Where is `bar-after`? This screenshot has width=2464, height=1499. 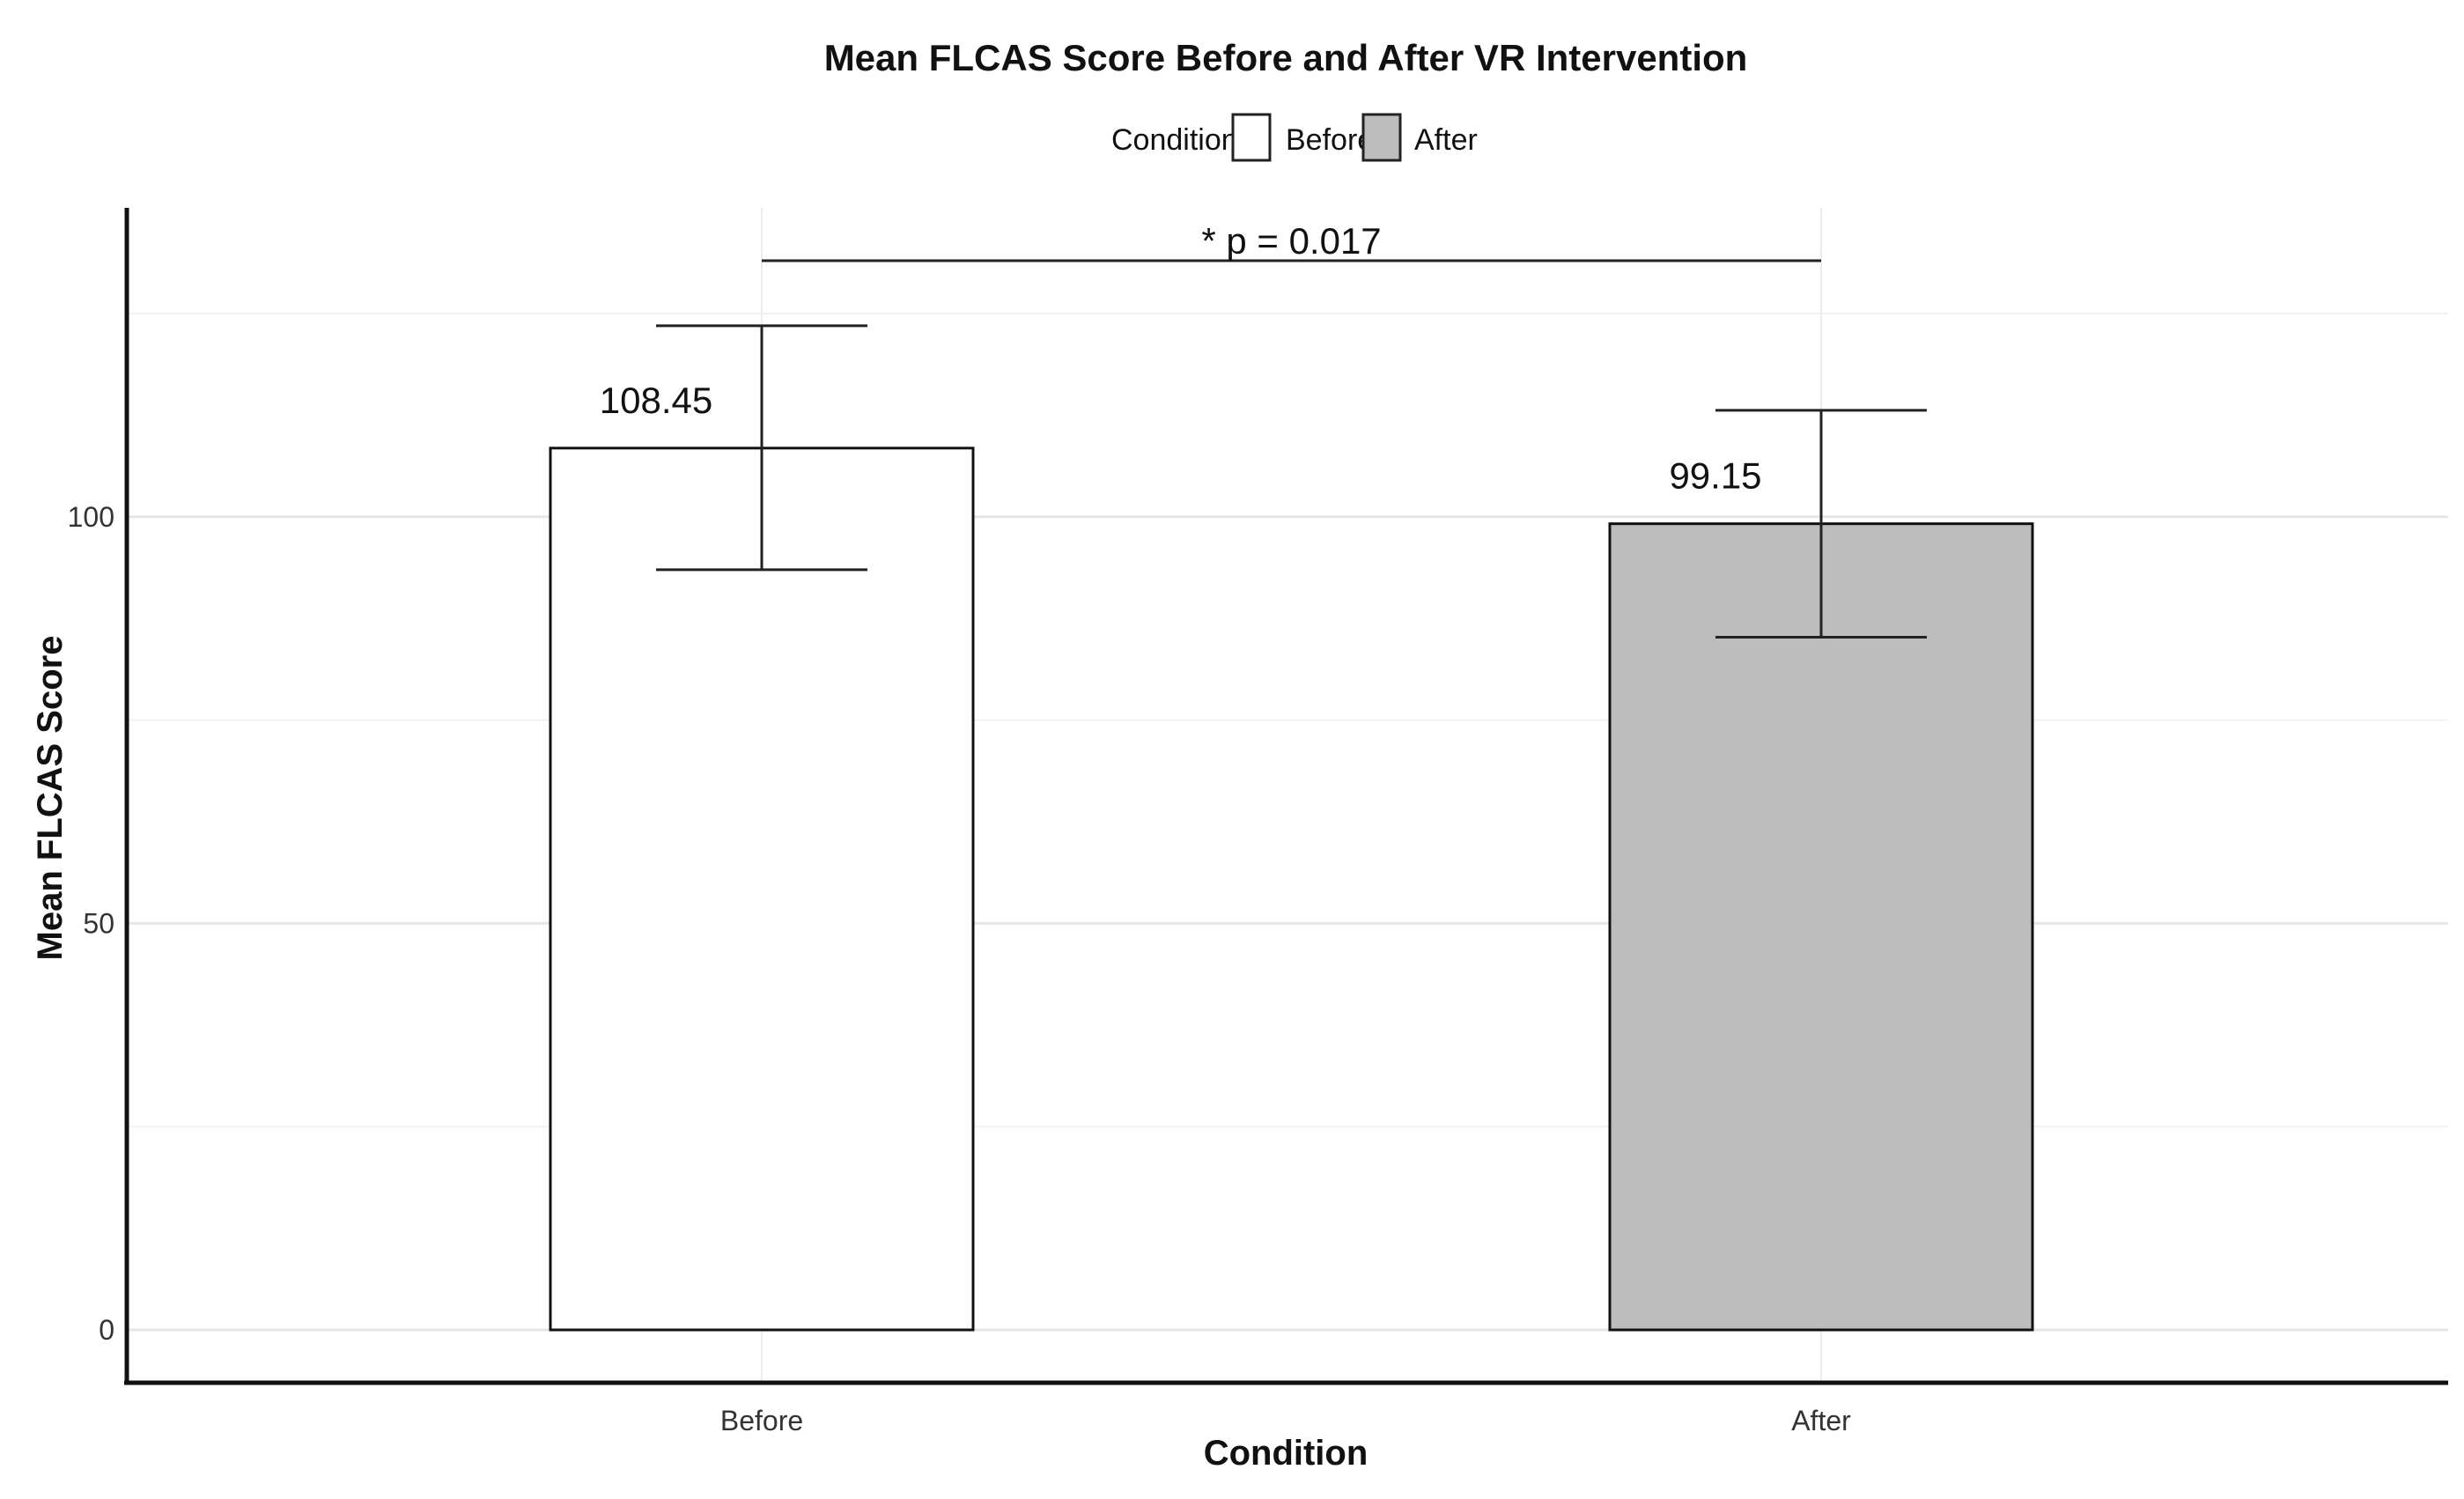
bar-after is located at coordinates (1821, 927).